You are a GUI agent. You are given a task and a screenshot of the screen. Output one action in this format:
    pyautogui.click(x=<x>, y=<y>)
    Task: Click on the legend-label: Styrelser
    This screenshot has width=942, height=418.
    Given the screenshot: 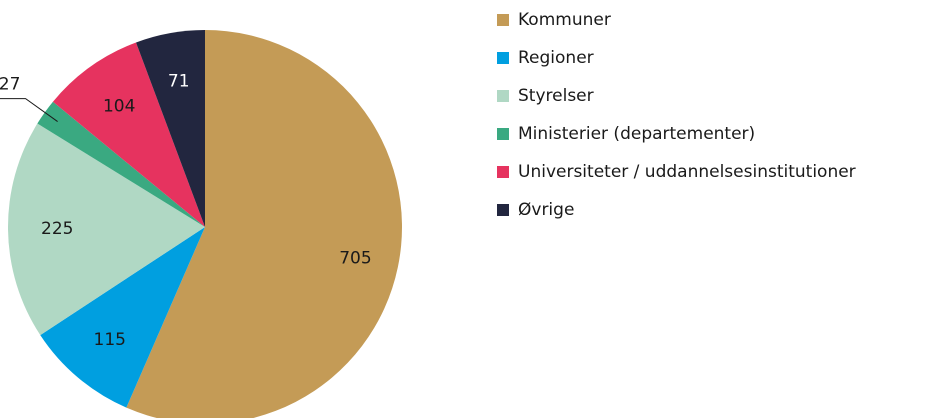 What is the action you would take?
    pyautogui.click(x=556, y=96)
    